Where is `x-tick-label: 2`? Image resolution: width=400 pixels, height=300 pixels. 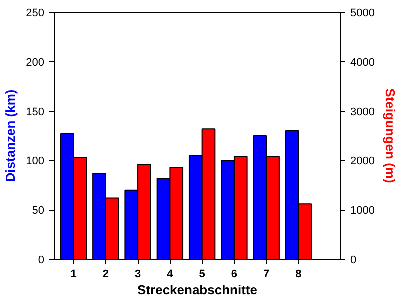 x-tick-label: 2 is located at coordinates (105, 274).